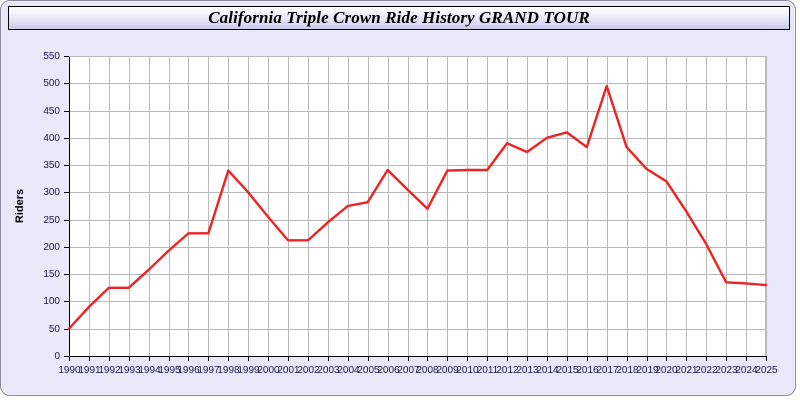  I want to click on x-tick-label: 2022, so click(706, 370).